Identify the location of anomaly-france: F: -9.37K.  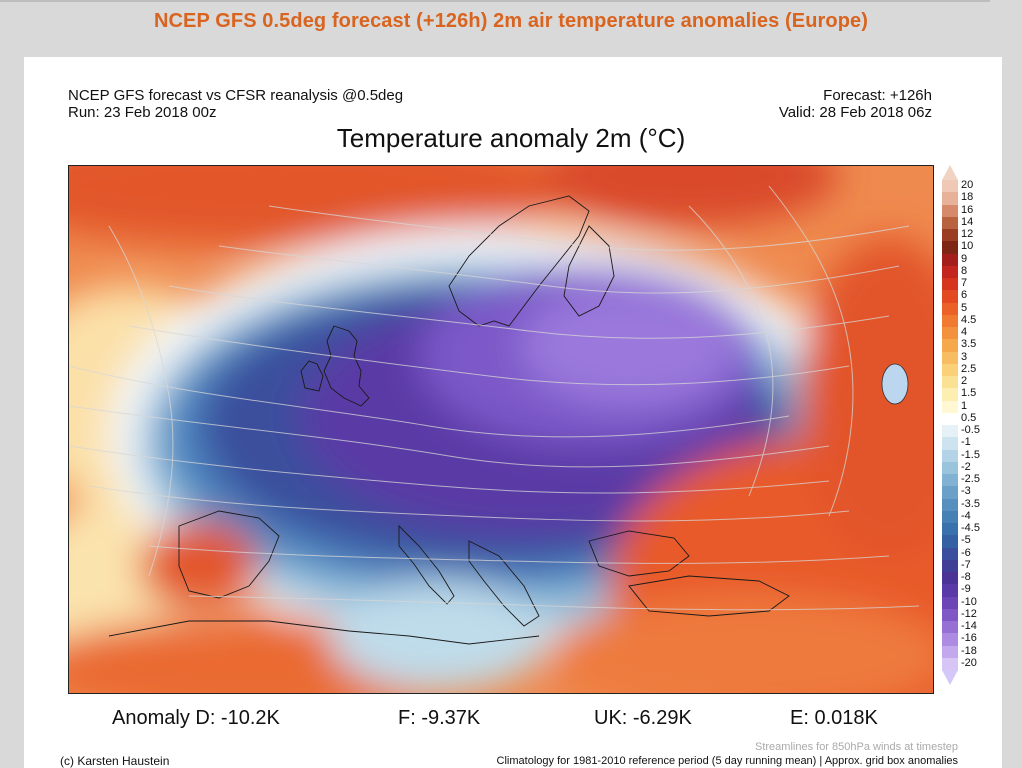
(439, 718).